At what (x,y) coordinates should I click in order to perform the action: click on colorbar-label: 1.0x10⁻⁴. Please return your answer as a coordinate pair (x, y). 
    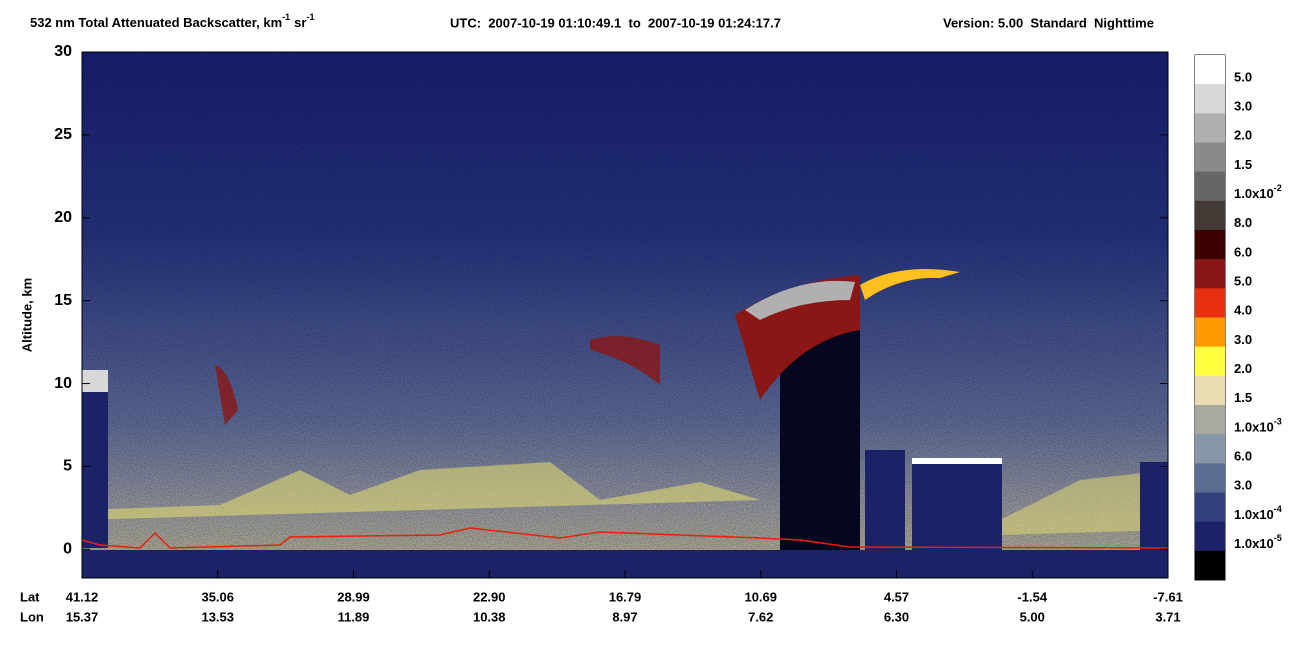
    Looking at the image, I should click on (1258, 513).